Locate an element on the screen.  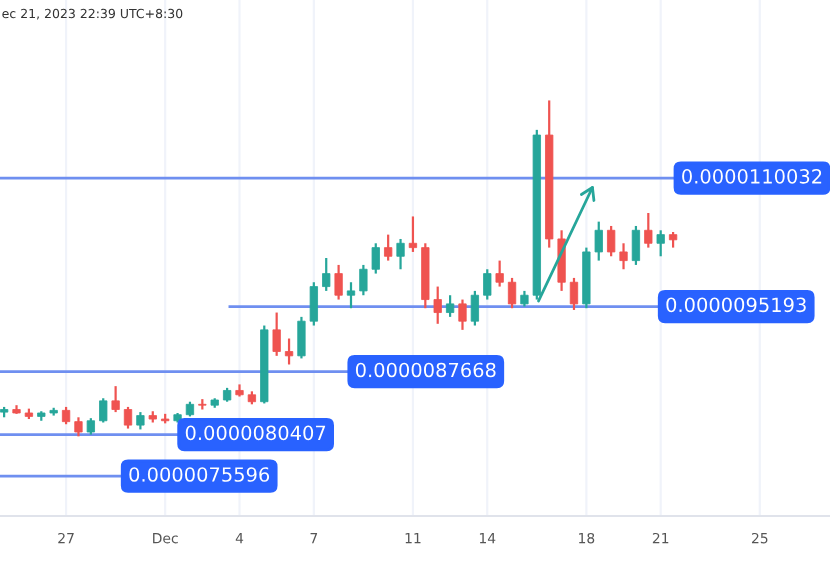
ref-line-label: 0.0000095193 is located at coordinates (736, 305).